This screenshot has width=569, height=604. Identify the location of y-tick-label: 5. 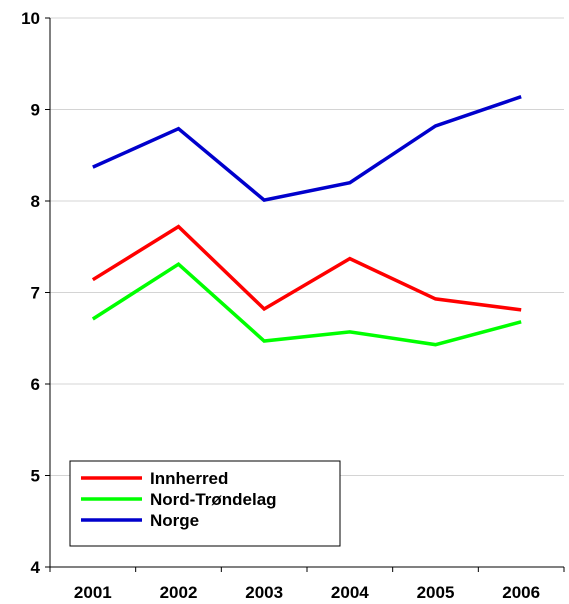
(35, 476).